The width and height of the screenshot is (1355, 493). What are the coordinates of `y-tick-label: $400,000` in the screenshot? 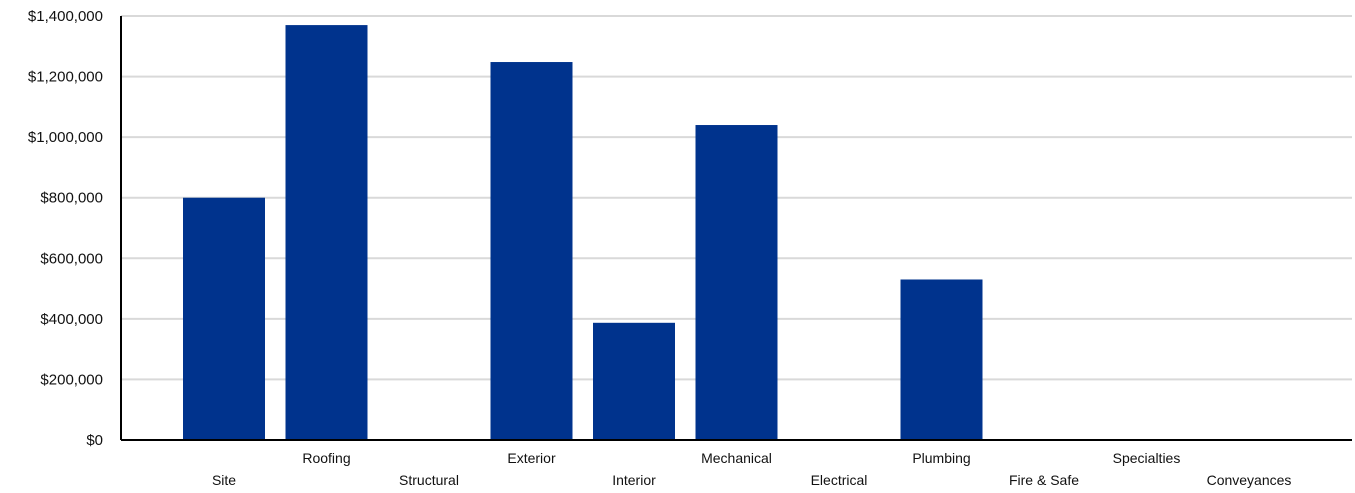 It's located at (71, 319).